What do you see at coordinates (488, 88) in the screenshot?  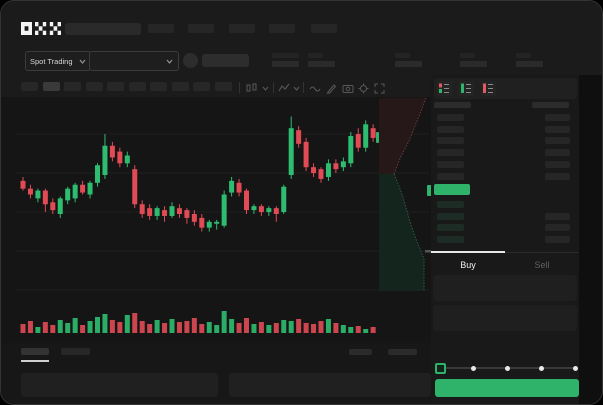 I see `orderbook-asks-icon` at bounding box center [488, 88].